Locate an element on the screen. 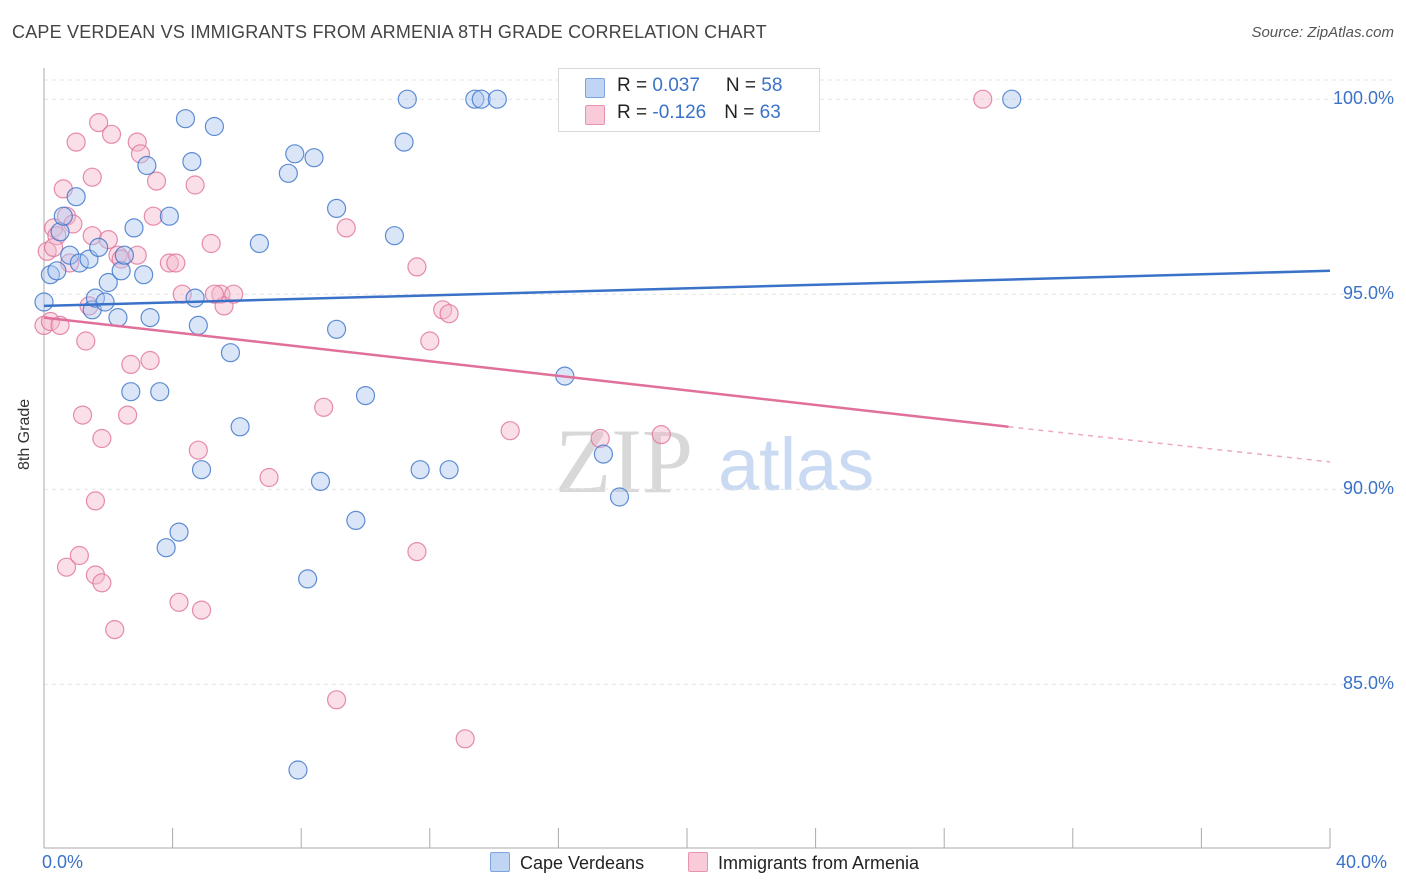  trend-line-capeverdean is located at coordinates (687, 288).